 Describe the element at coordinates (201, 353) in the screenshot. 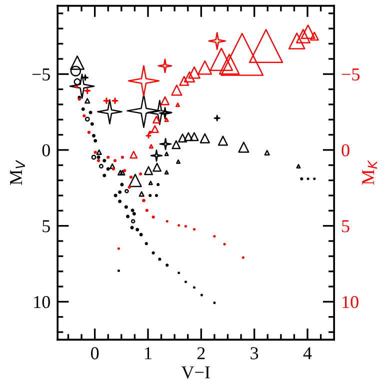

I see `x-tick-label: 2` at that location.